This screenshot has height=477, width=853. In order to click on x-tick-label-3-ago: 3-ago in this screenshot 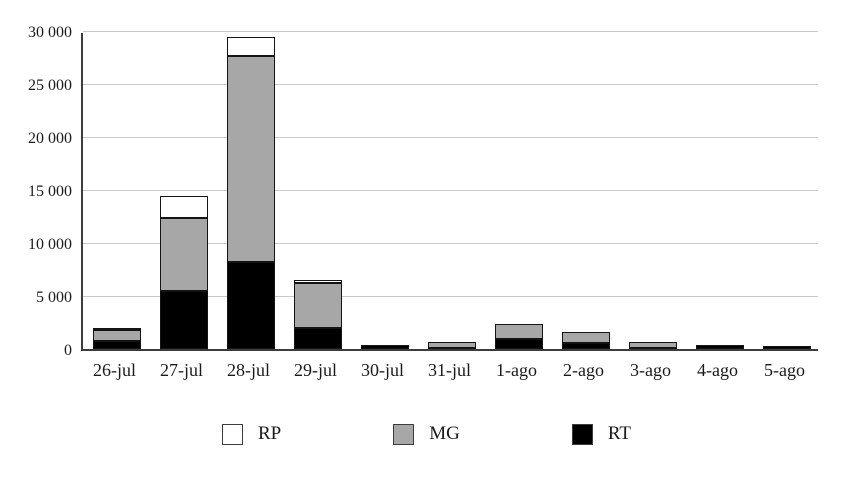, I will do `click(650, 370)`.